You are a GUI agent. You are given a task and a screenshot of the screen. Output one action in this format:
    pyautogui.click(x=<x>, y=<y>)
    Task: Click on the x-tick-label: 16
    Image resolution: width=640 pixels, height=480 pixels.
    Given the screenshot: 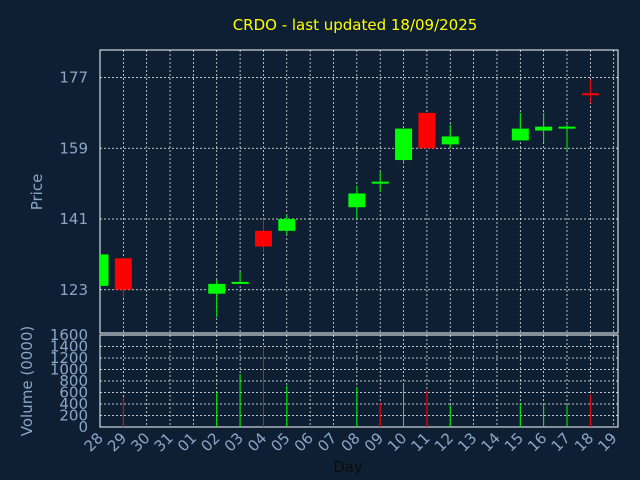 What is the action you would take?
    pyautogui.click(x=537, y=442)
    